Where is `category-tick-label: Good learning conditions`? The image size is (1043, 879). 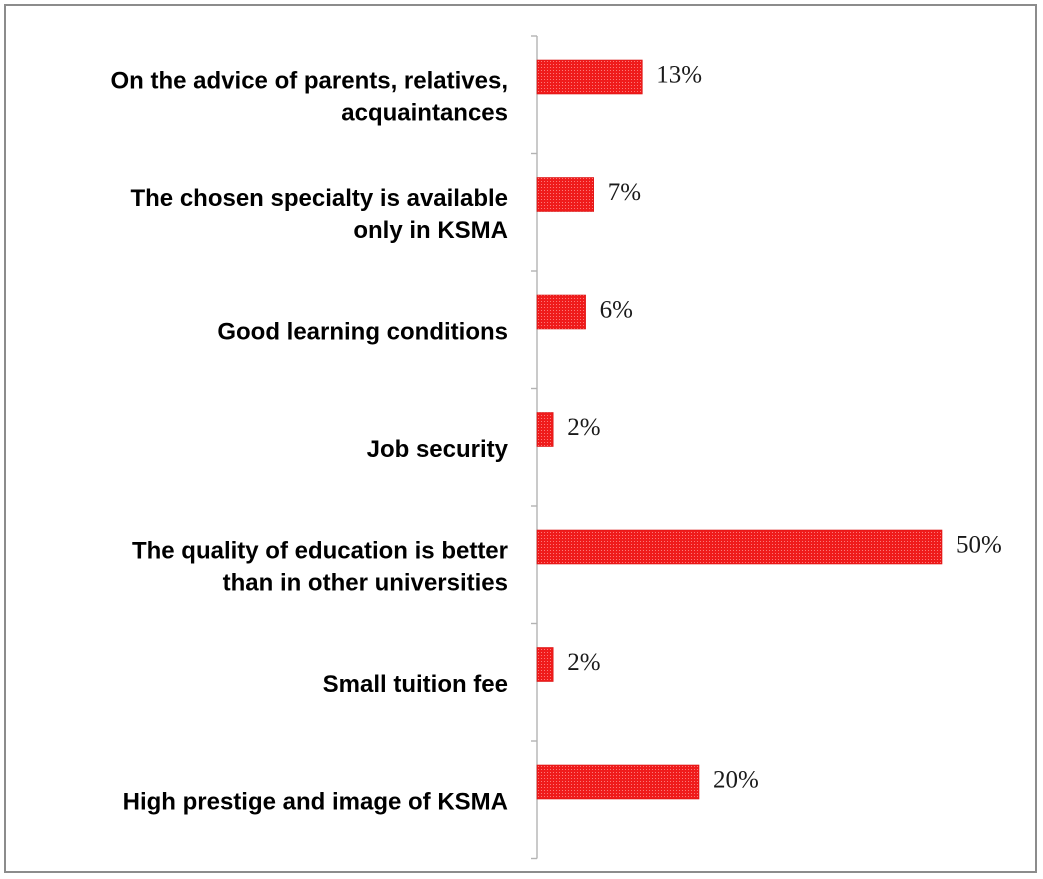
category-tick-label: Good learning conditions is located at coordinates (362, 331).